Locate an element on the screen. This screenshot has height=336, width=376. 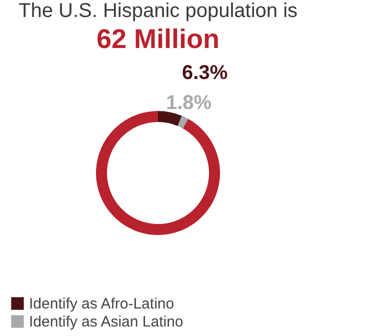
data-label: 1.8% is located at coordinates (189, 103).